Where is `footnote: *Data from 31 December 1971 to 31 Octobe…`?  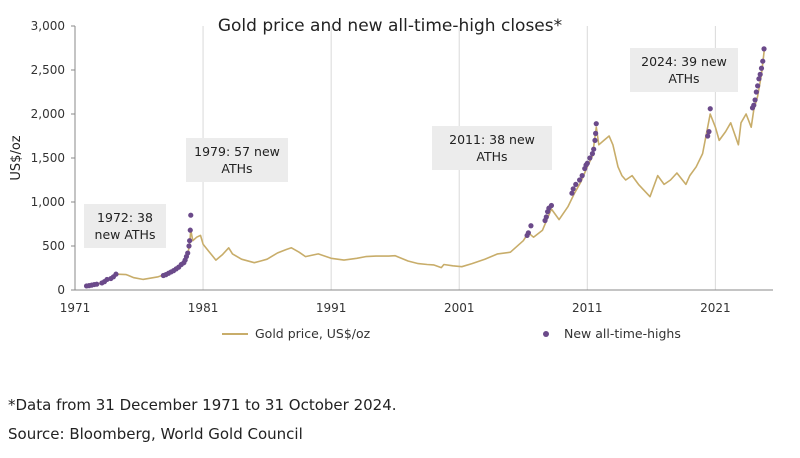 footnote: *Data from 31 December 1971 to 31 Octobe… is located at coordinates (202, 405).